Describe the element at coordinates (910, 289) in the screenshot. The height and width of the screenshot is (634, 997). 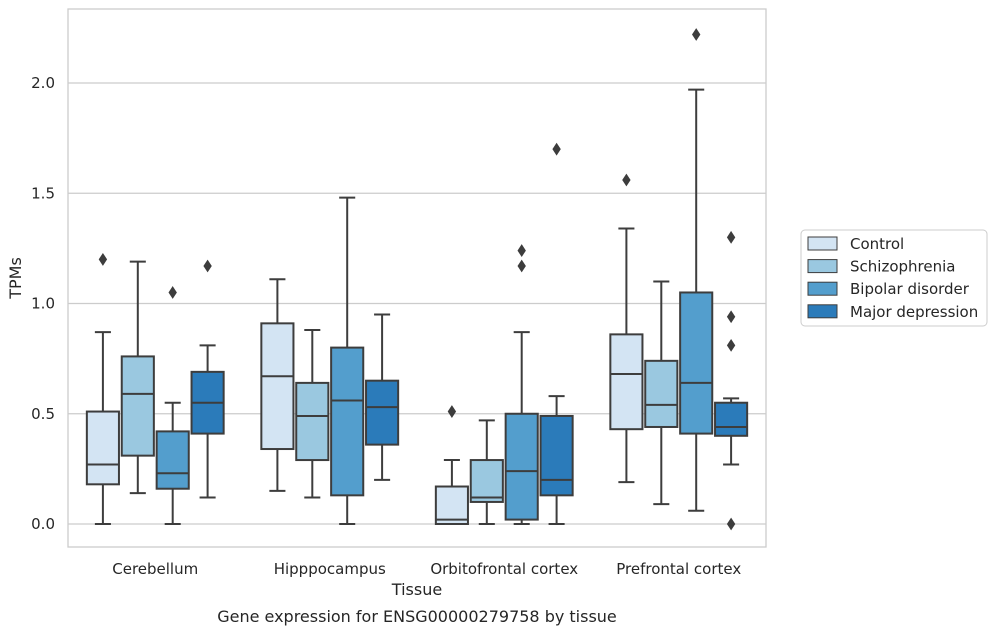
I see `legend-label: Bipolar disorder` at that location.